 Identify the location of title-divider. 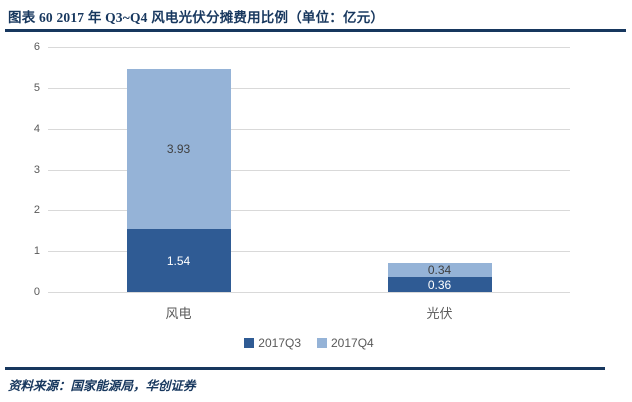
(315, 30).